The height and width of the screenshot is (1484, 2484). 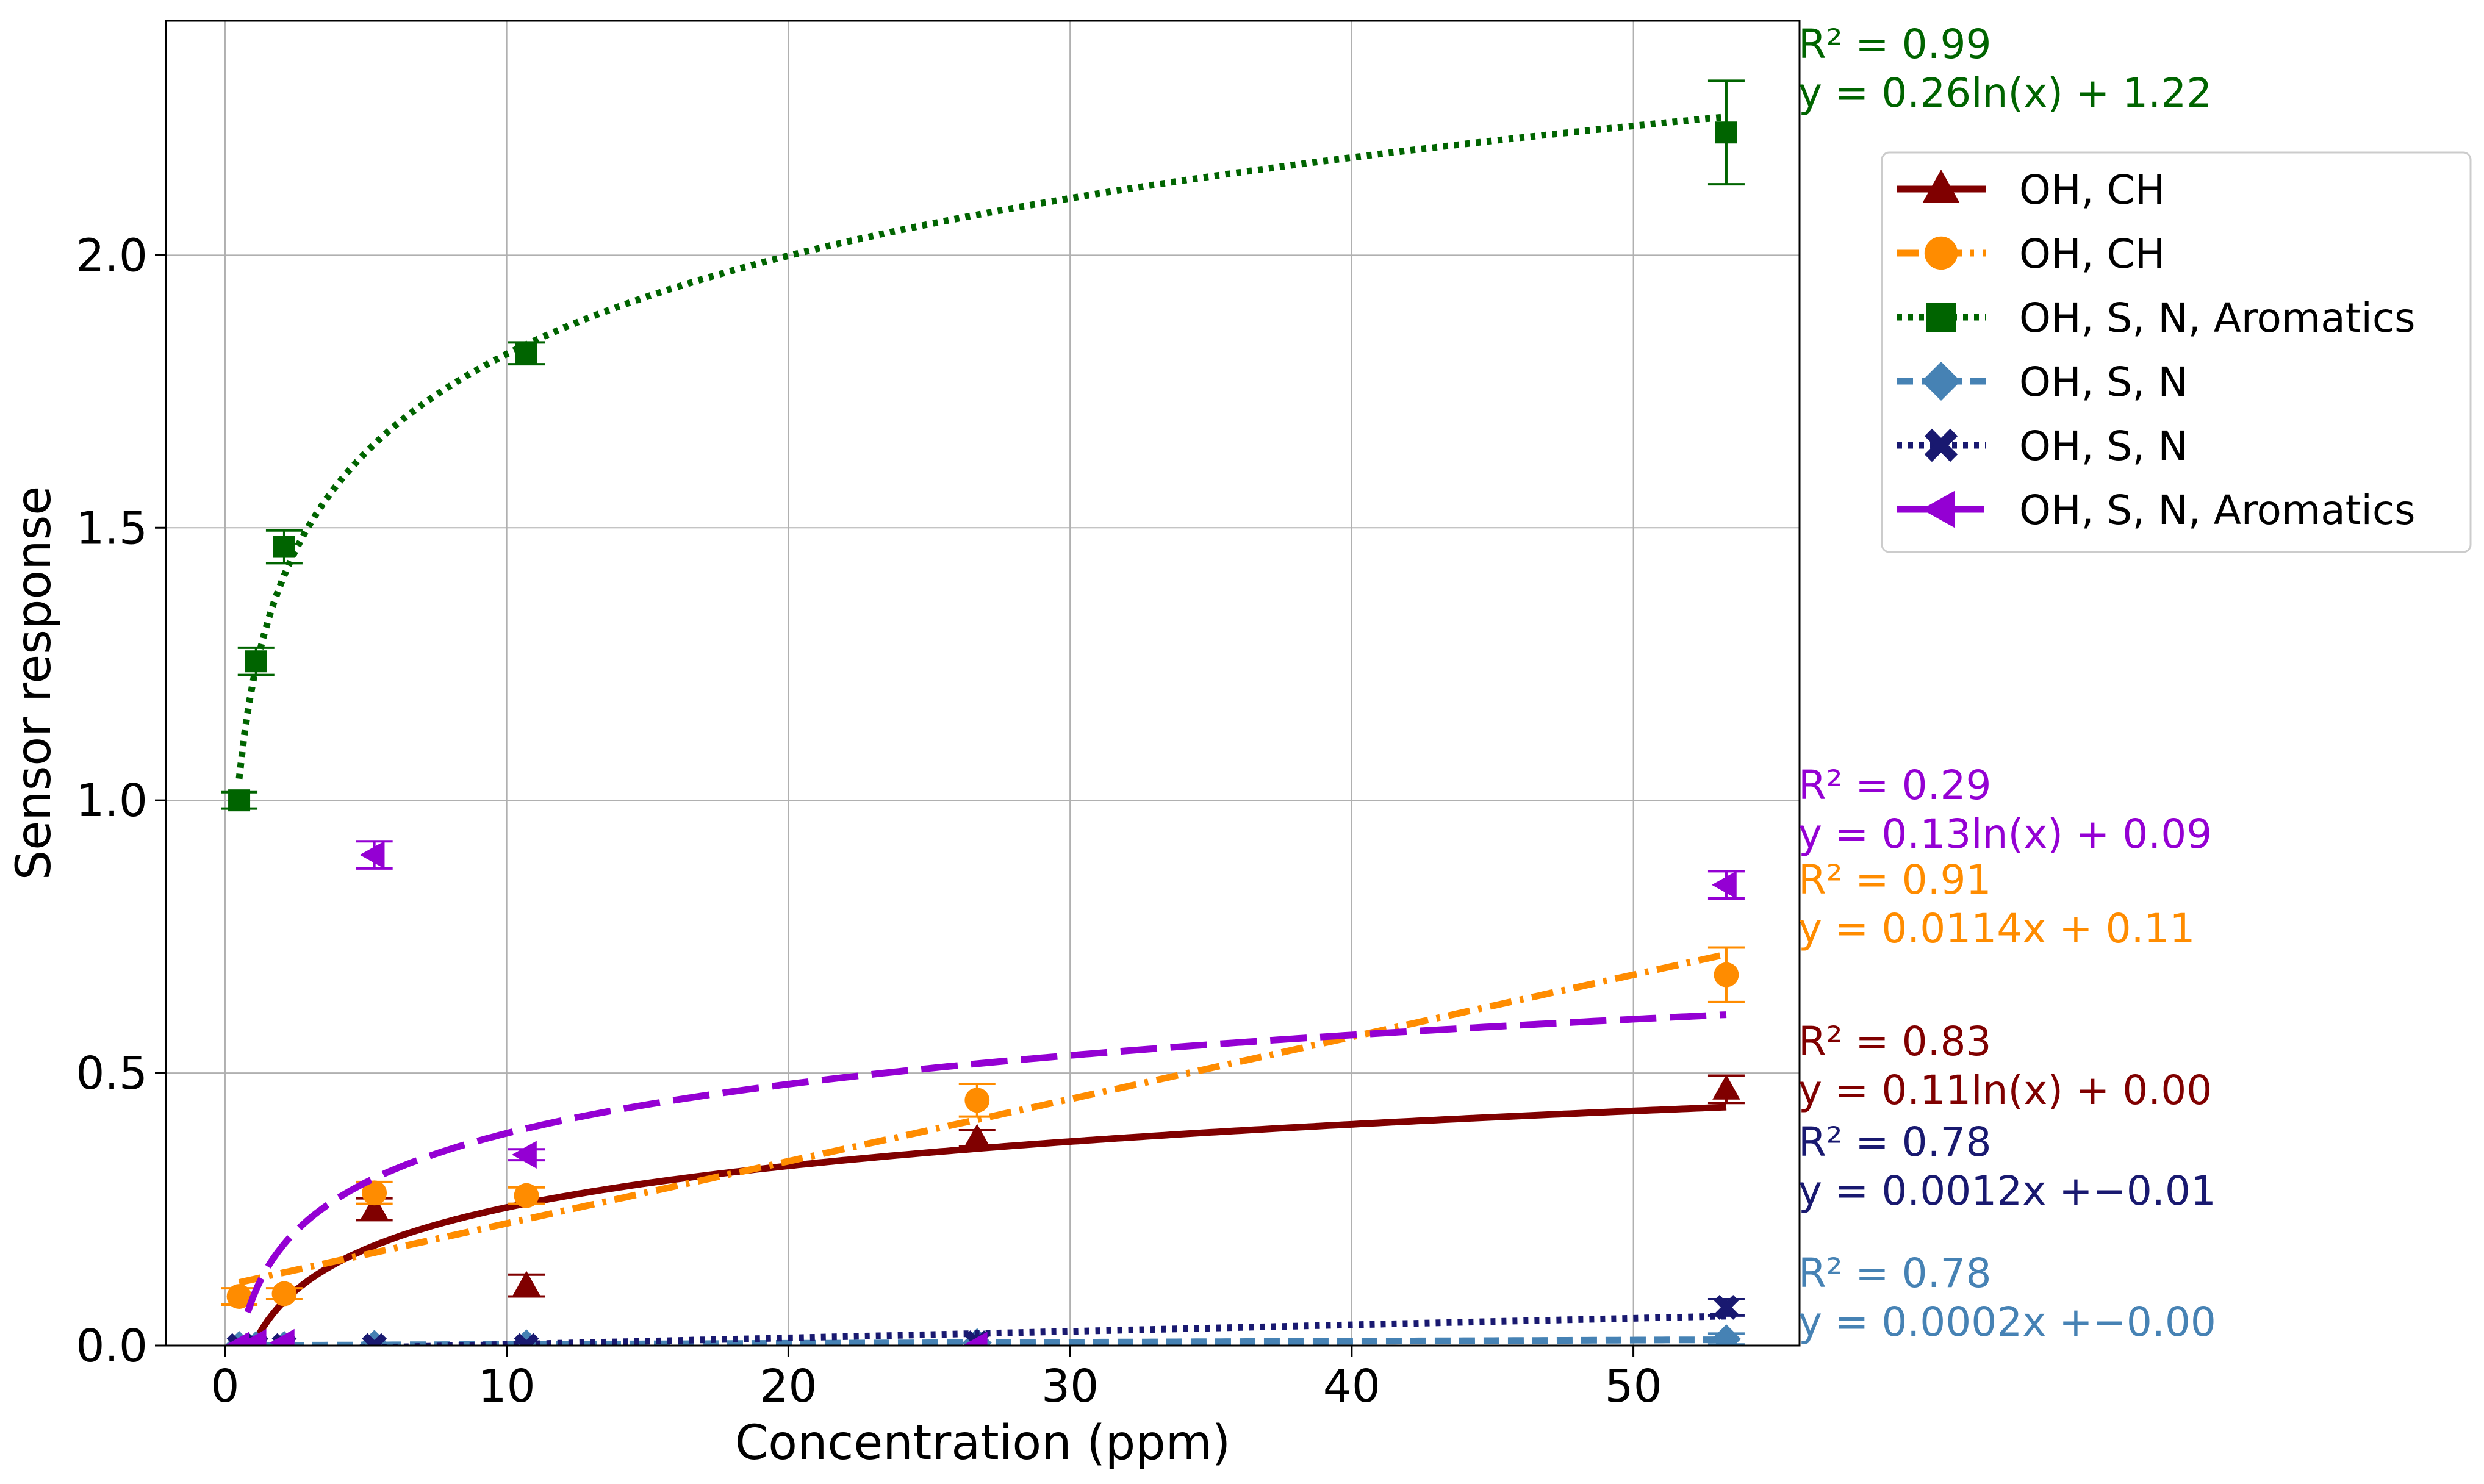 I want to click on fit-equation-label: y = 0.0012x +−0.01, so click(x=2007, y=1190).